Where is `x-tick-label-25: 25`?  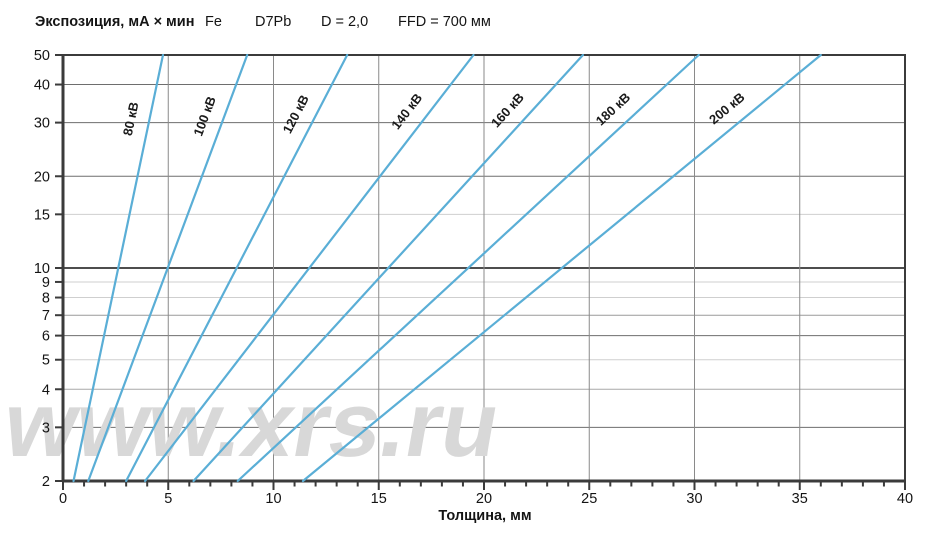 x-tick-label-25: 25 is located at coordinates (589, 499).